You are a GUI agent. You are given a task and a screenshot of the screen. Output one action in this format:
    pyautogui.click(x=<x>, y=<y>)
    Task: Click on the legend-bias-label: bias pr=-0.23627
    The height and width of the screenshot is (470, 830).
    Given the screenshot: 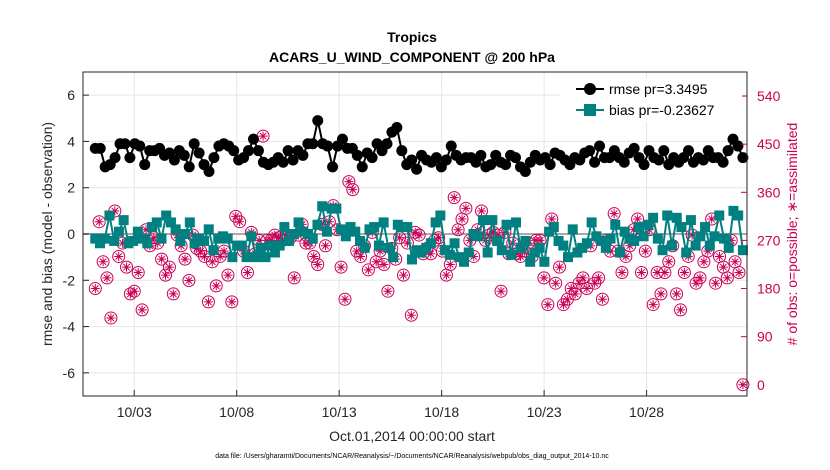 What is the action you would take?
    pyautogui.click(x=662, y=110)
    